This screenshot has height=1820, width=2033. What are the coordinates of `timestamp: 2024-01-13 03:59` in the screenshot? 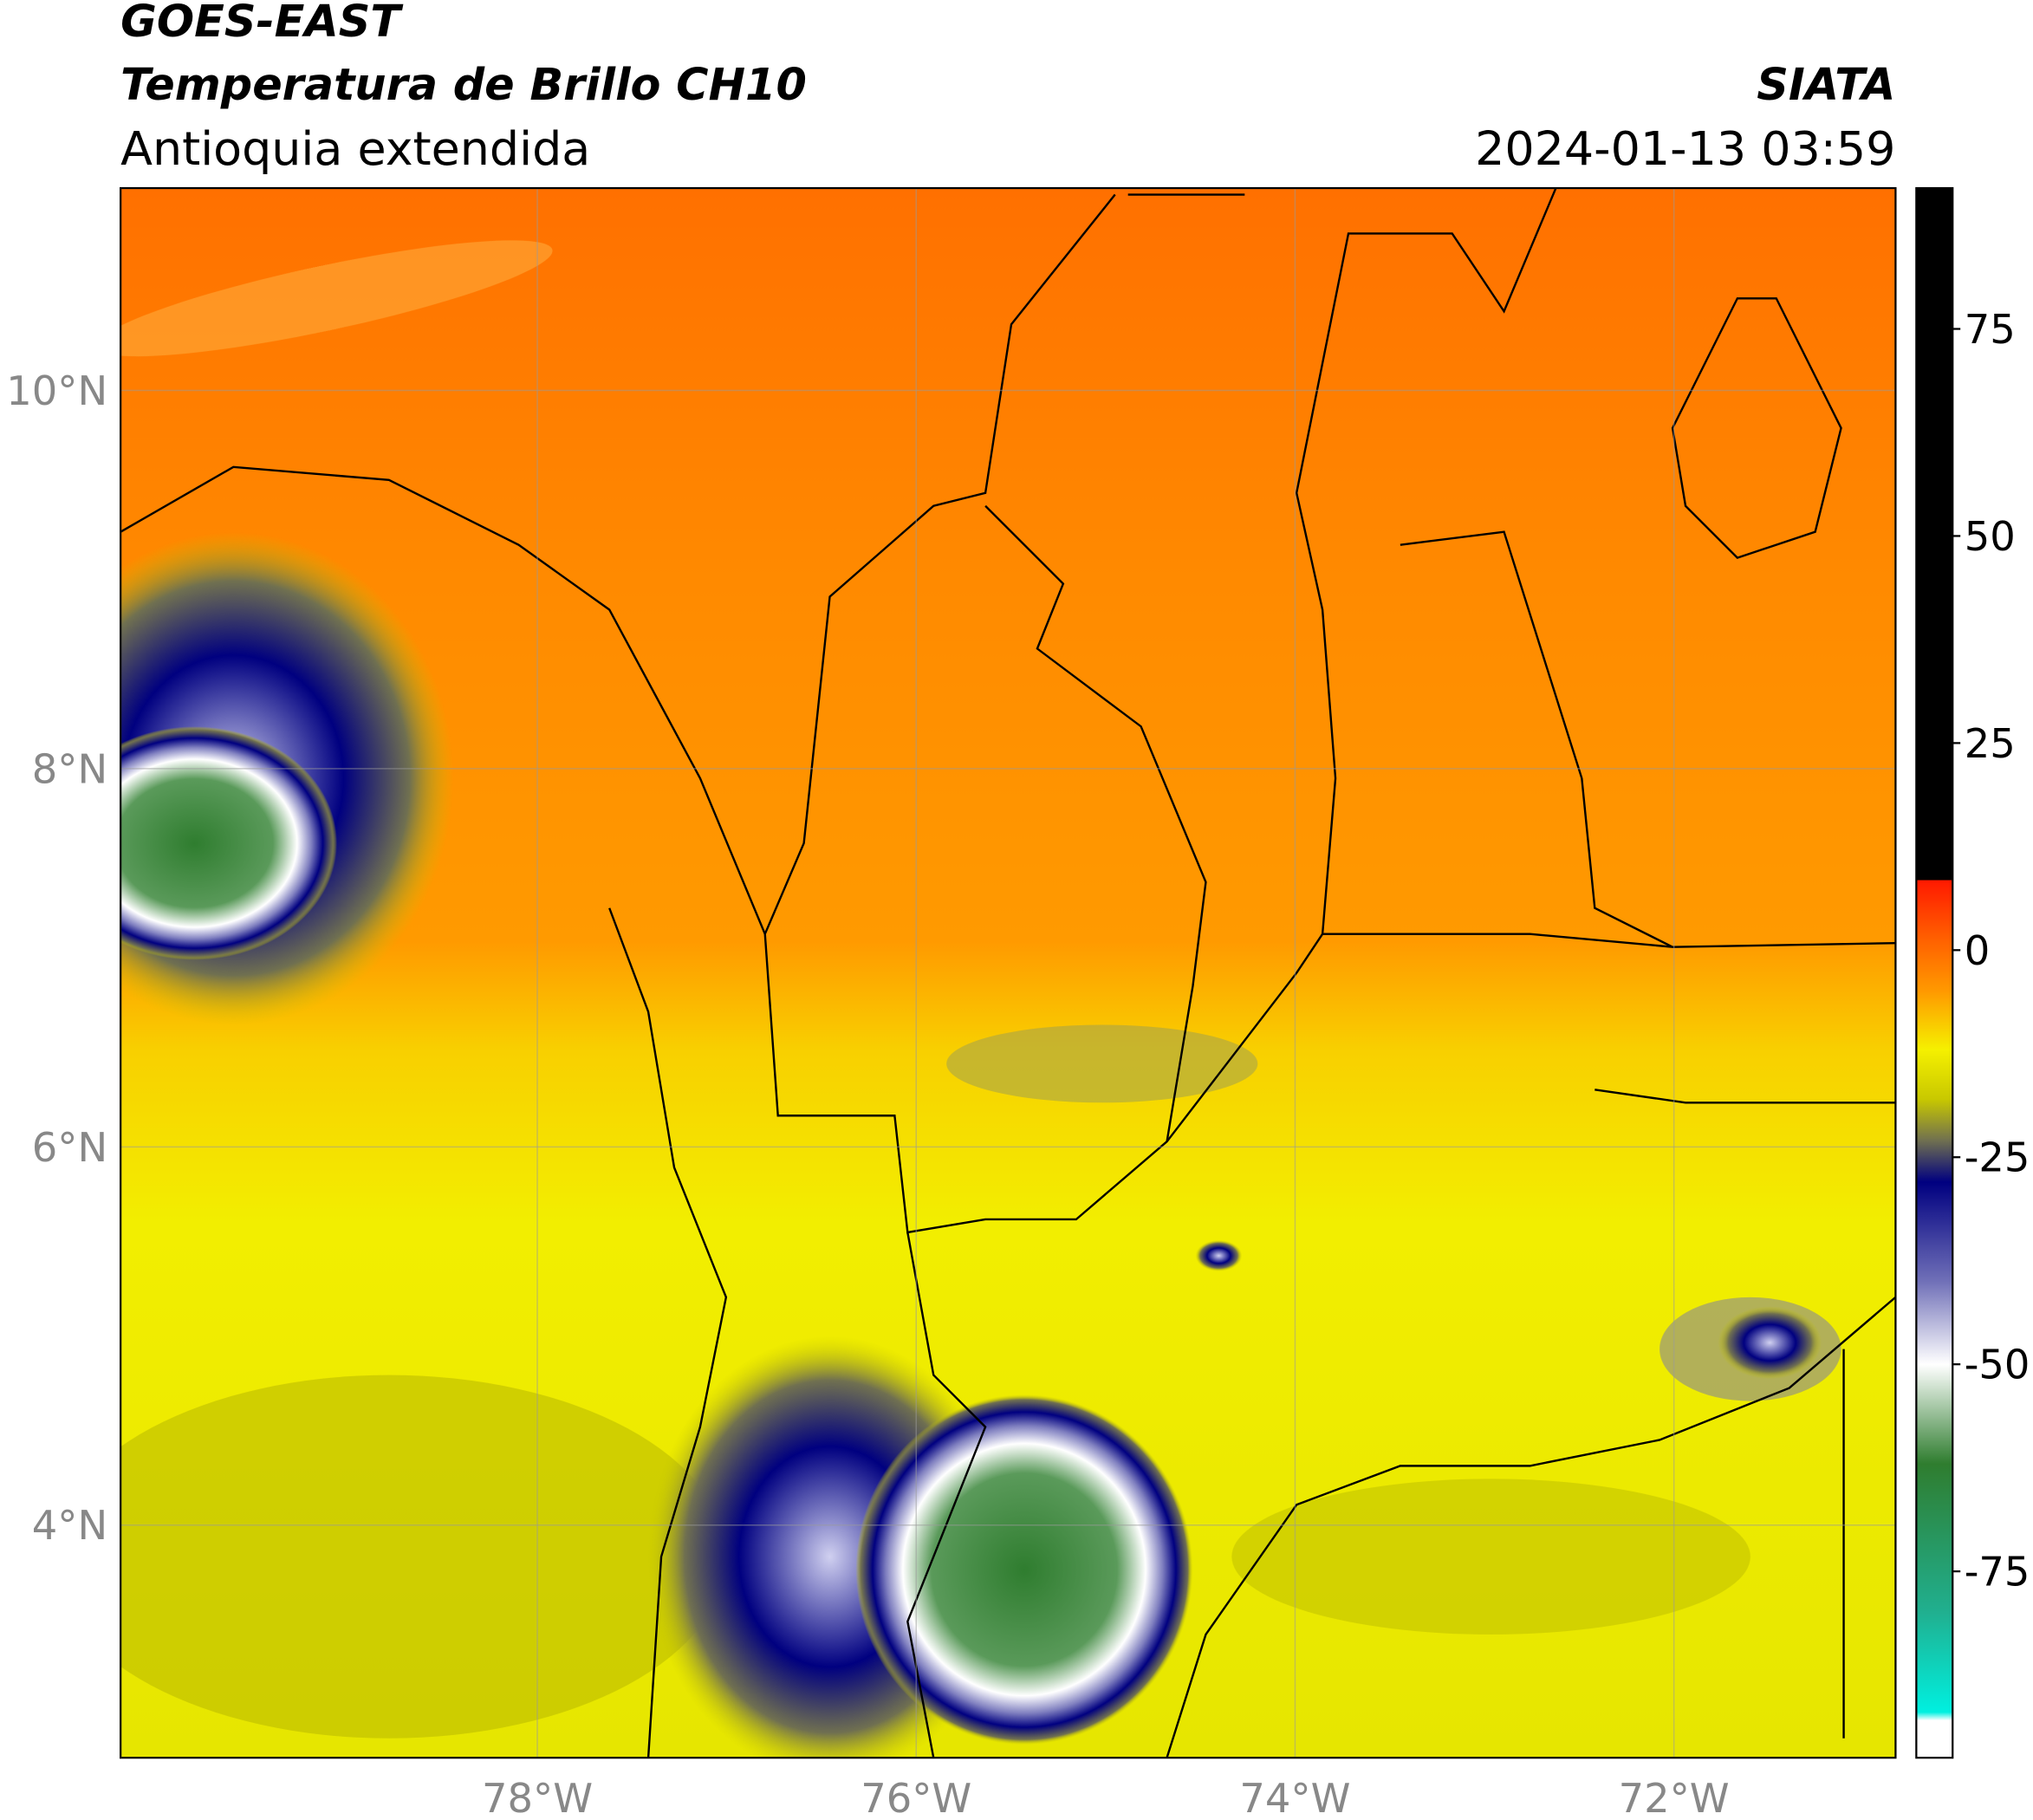 It's located at (1685, 148).